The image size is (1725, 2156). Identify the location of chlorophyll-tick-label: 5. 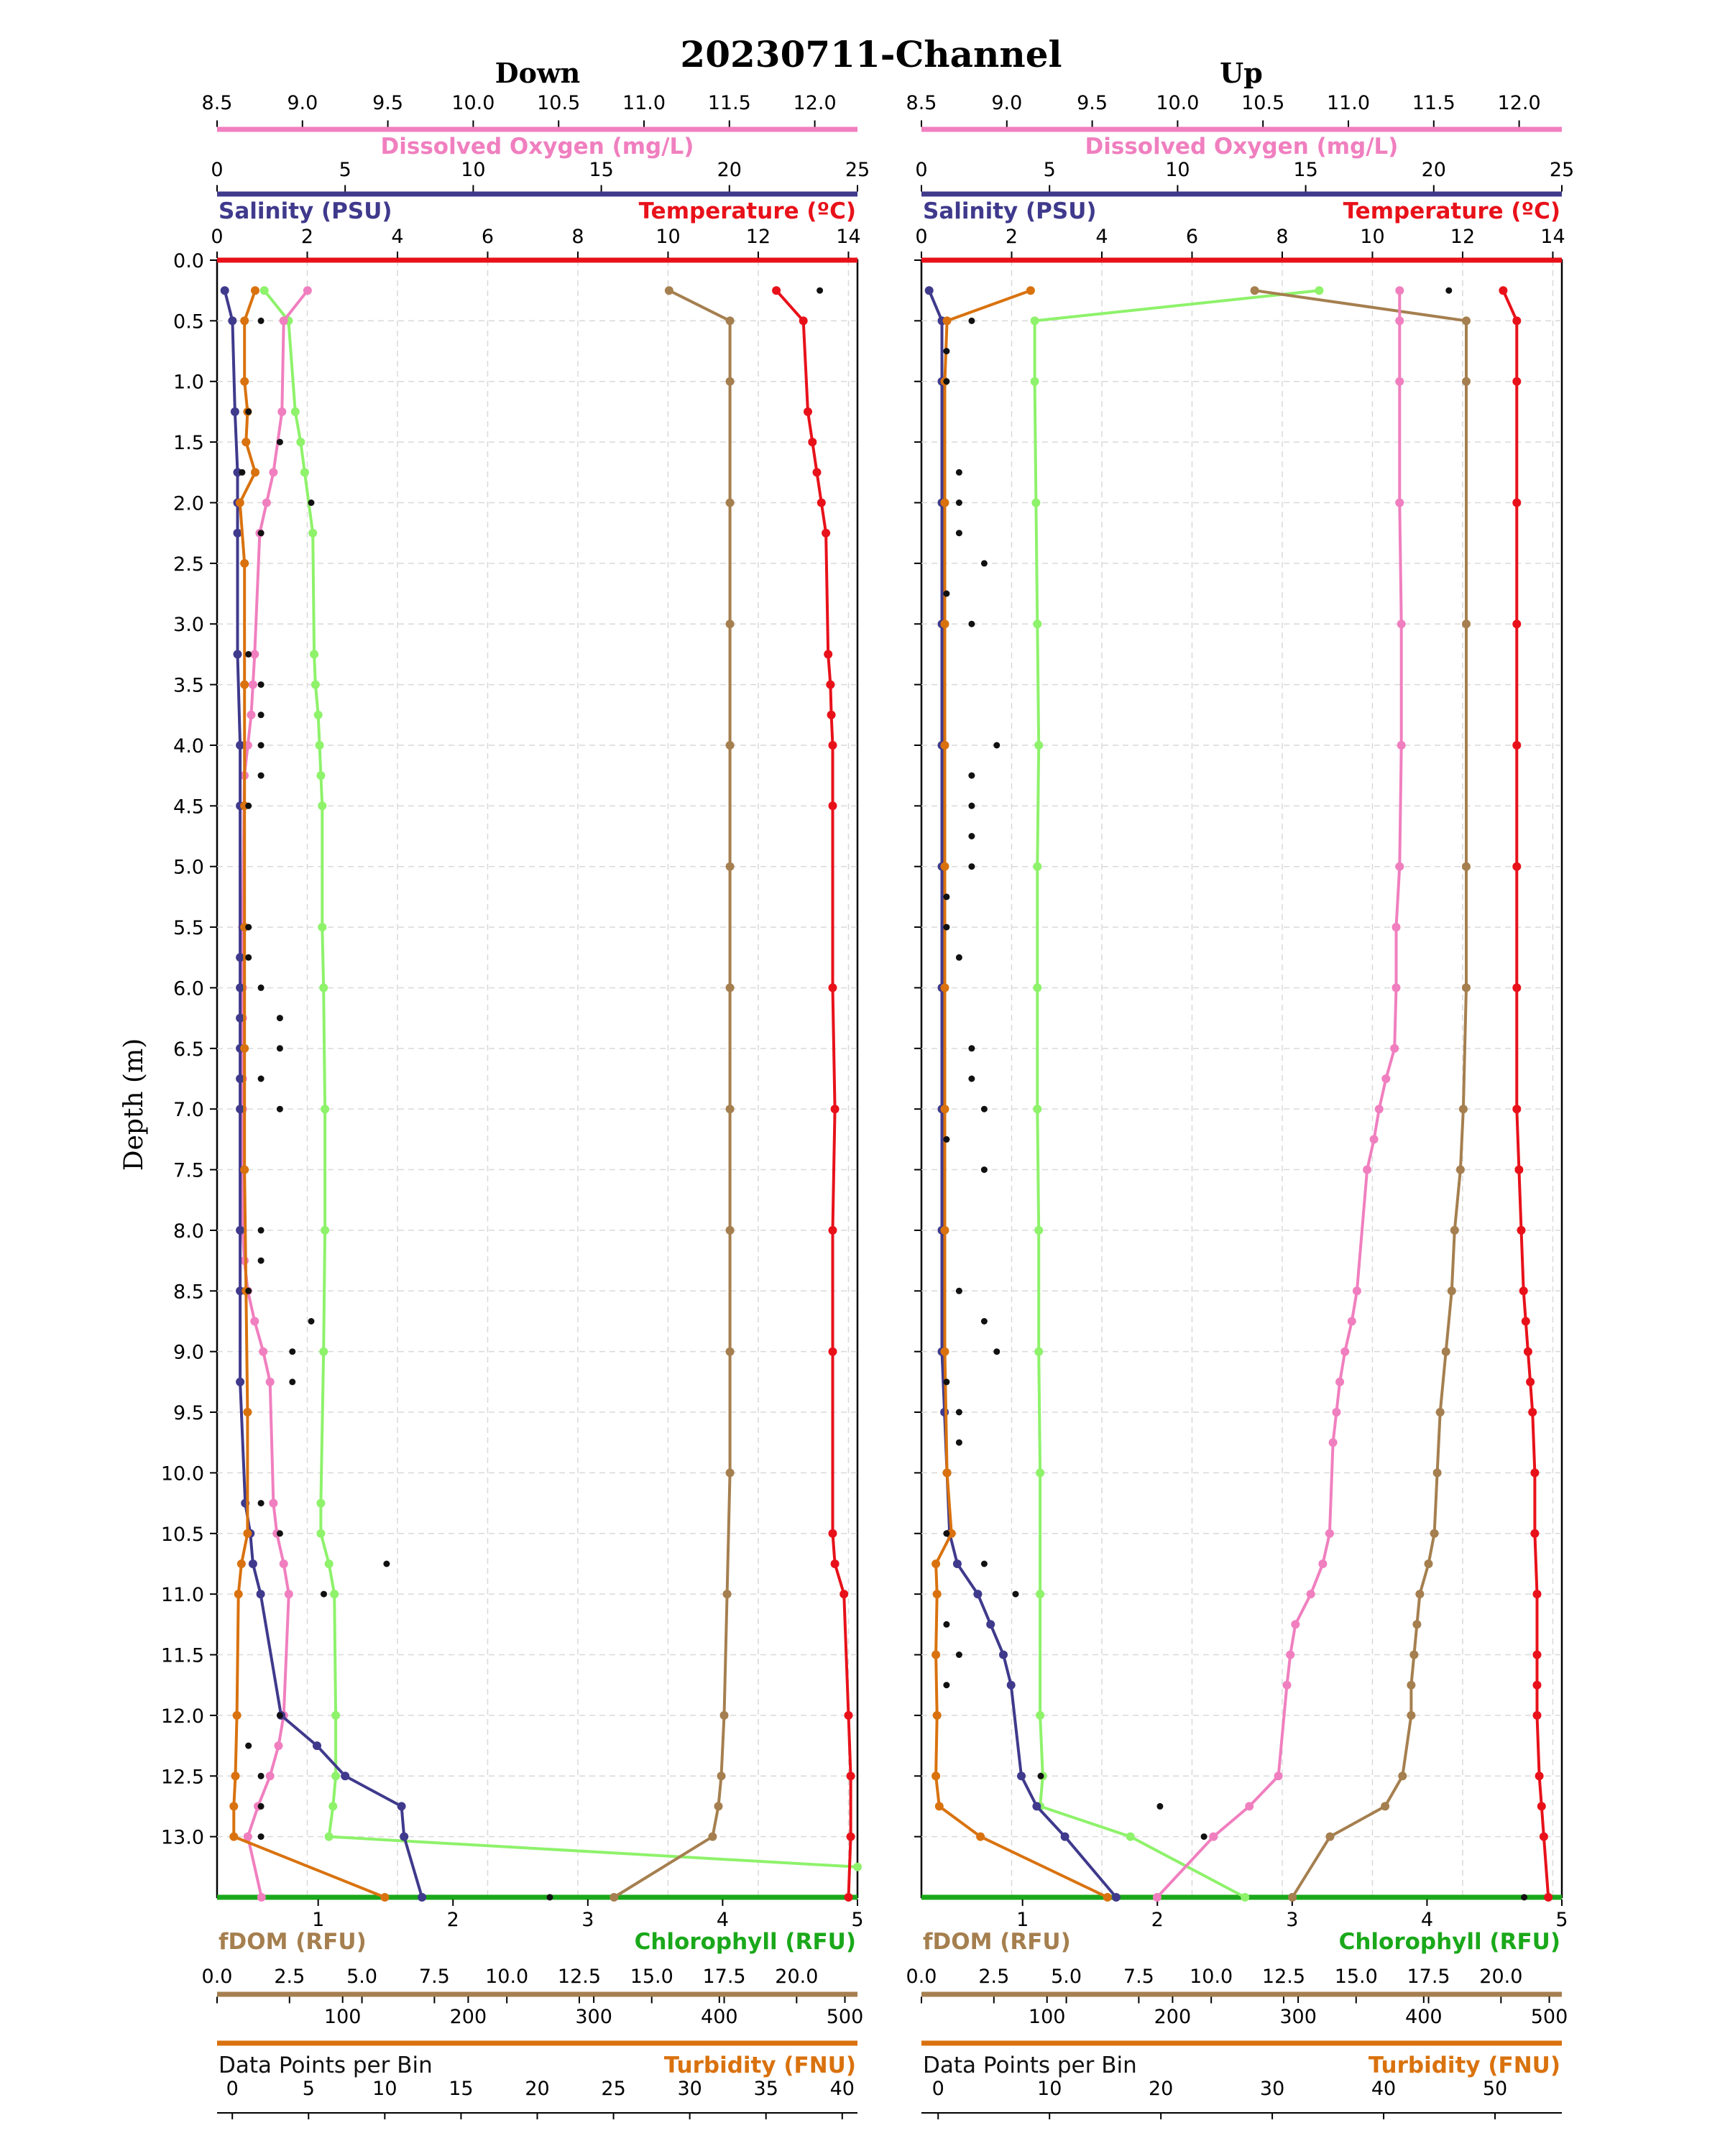
(857, 1920).